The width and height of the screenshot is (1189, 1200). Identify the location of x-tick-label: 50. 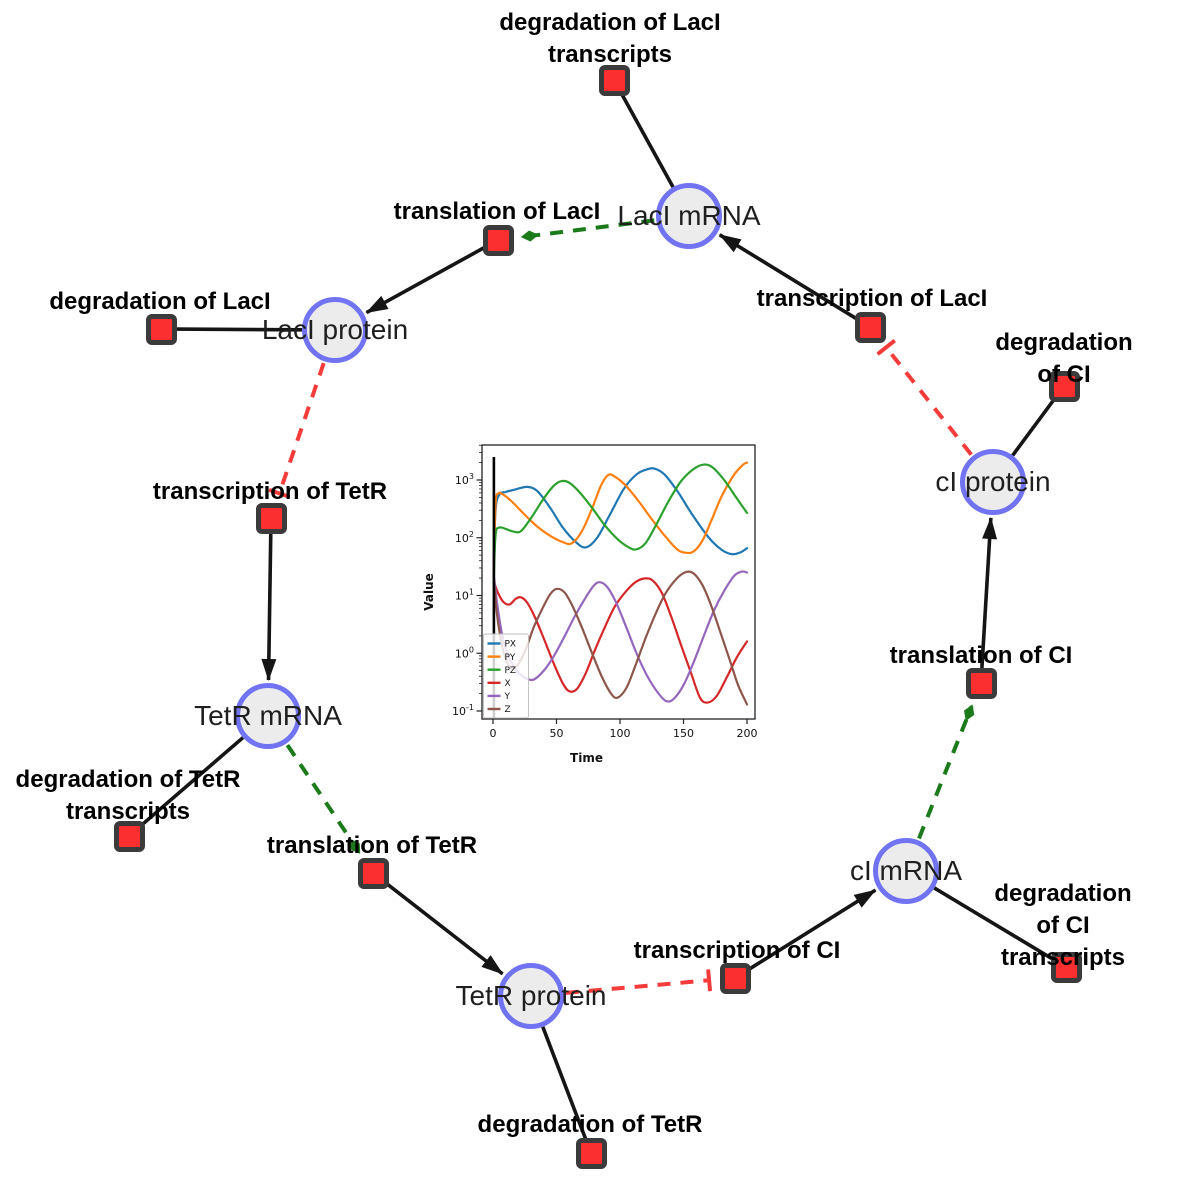
(557, 733).